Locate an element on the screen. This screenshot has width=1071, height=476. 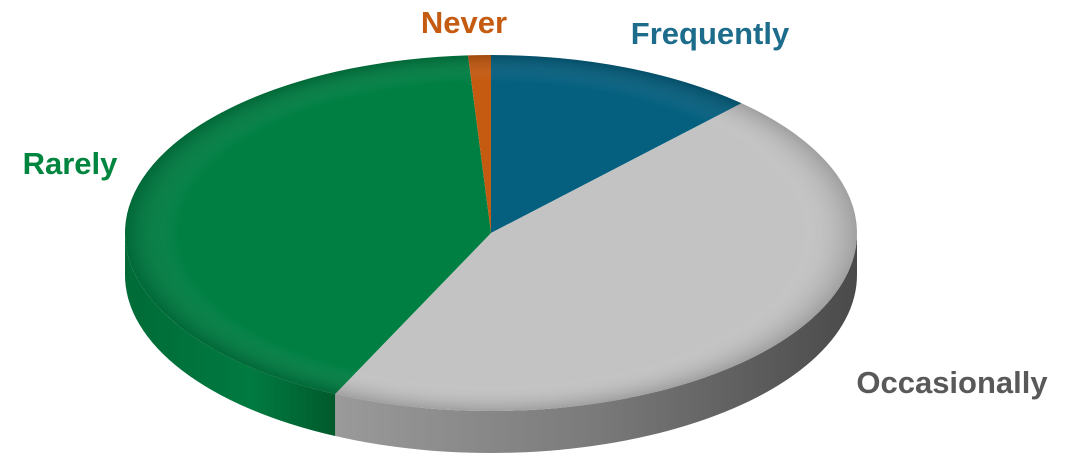
label-occasionally: Occasionally is located at coordinates (952, 382).